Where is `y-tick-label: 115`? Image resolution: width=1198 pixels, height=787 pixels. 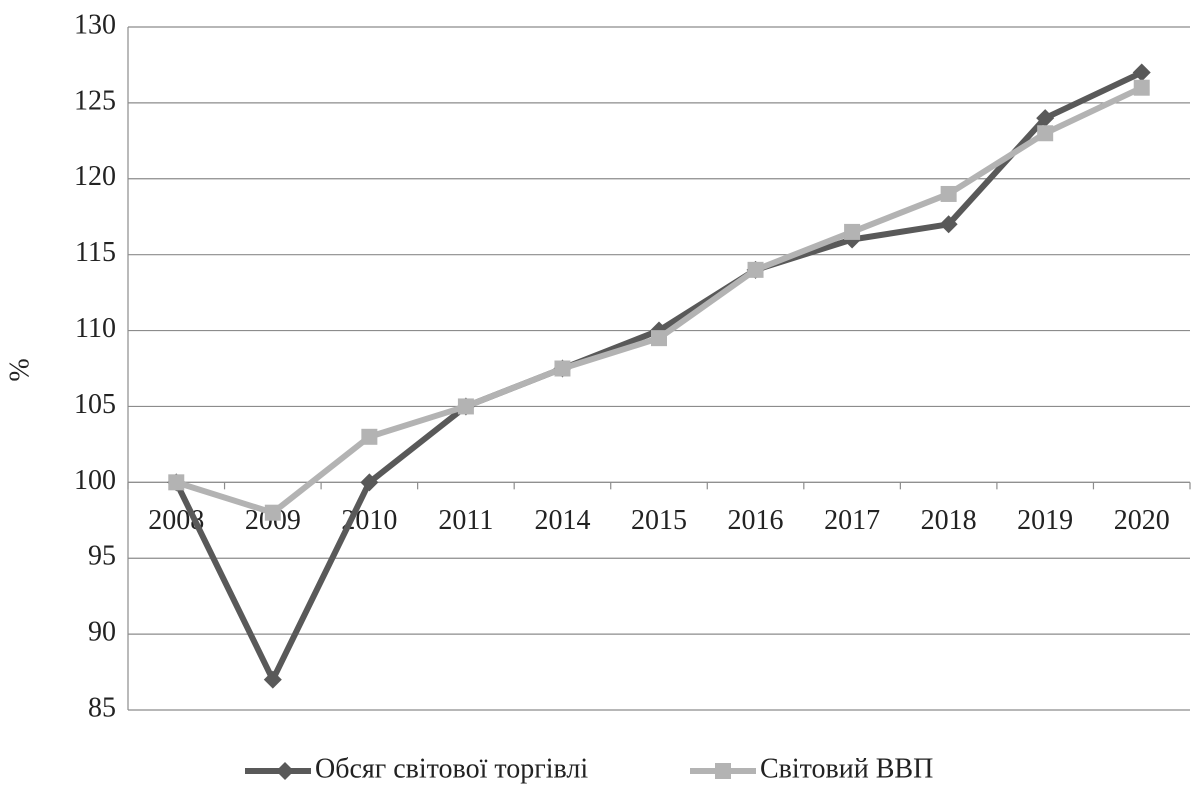
y-tick-label: 115 is located at coordinates (95, 252).